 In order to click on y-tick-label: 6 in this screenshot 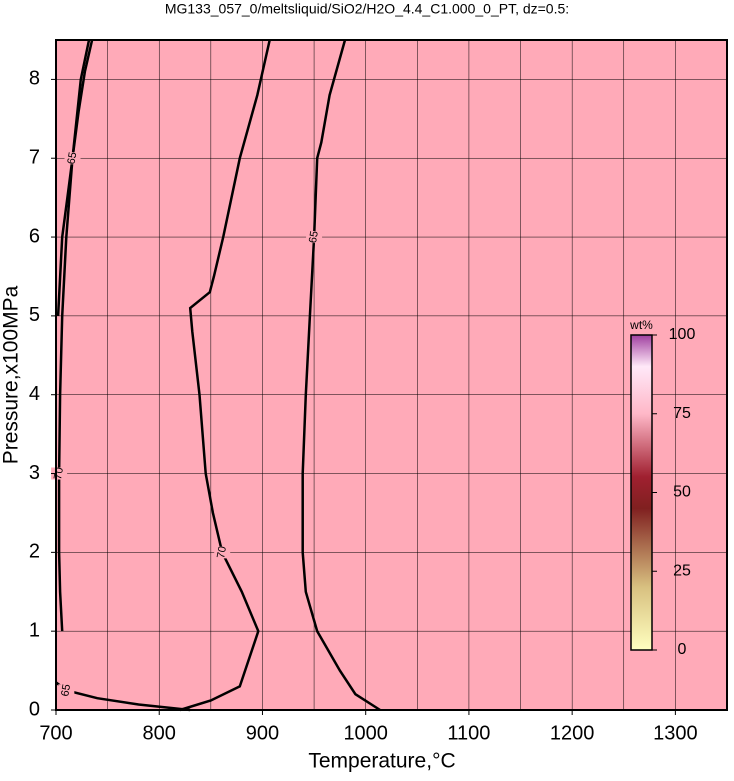, I will do `click(34, 236)`.